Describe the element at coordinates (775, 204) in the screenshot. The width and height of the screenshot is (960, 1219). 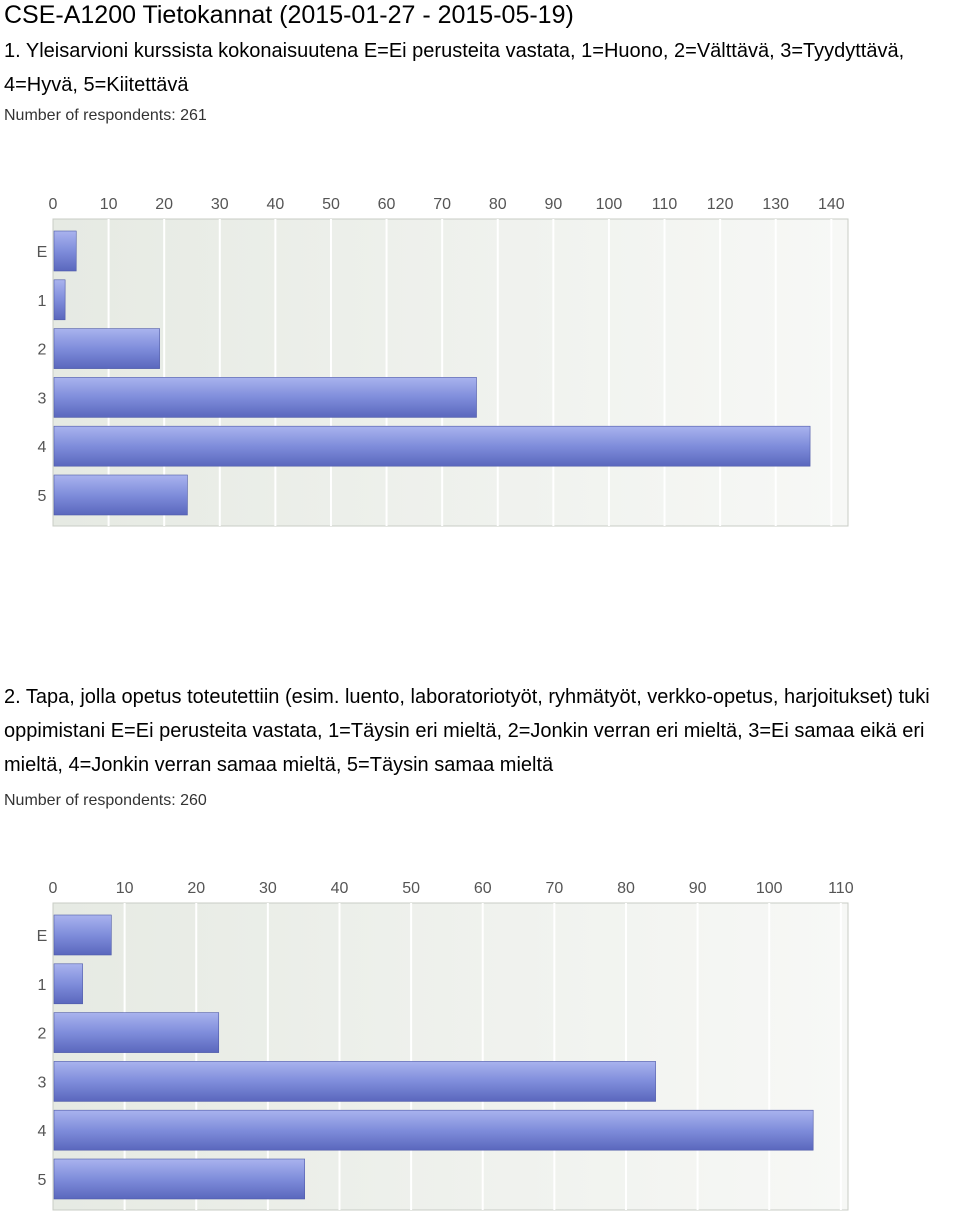
I see `x-tick-label: 130` at that location.